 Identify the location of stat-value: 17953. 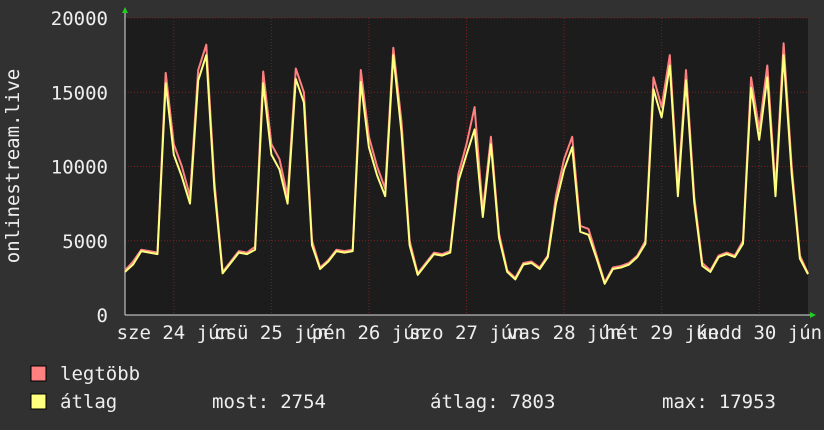
(747, 402).